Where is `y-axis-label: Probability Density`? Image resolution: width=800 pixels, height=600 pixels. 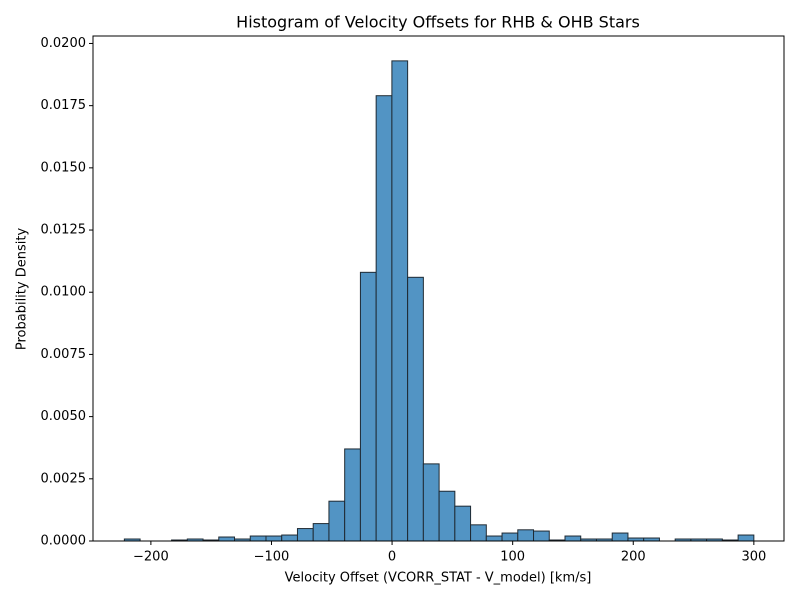
y-axis-label: Probability Density is located at coordinates (22, 289).